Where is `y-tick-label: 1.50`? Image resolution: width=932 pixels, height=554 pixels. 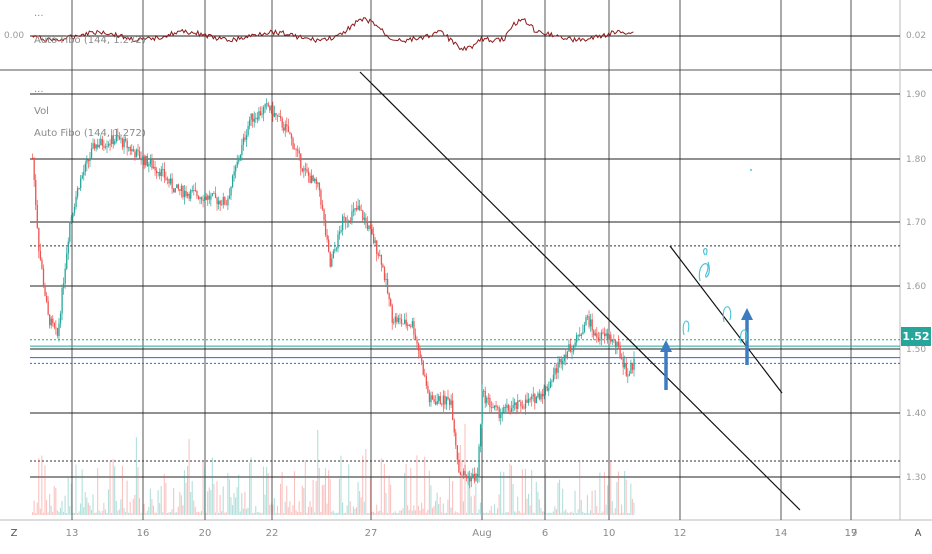 y-tick-label: 1.50 is located at coordinates (916, 350).